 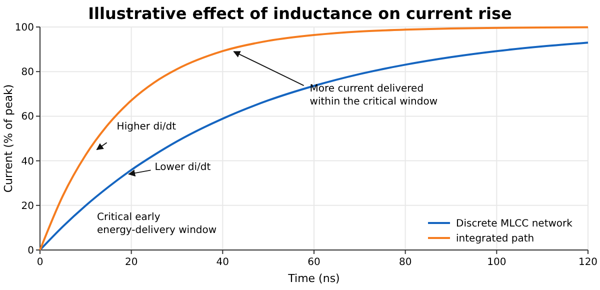 What do you see at coordinates (131, 262) in the screenshot?
I see `x-tick-label: 20` at bounding box center [131, 262].